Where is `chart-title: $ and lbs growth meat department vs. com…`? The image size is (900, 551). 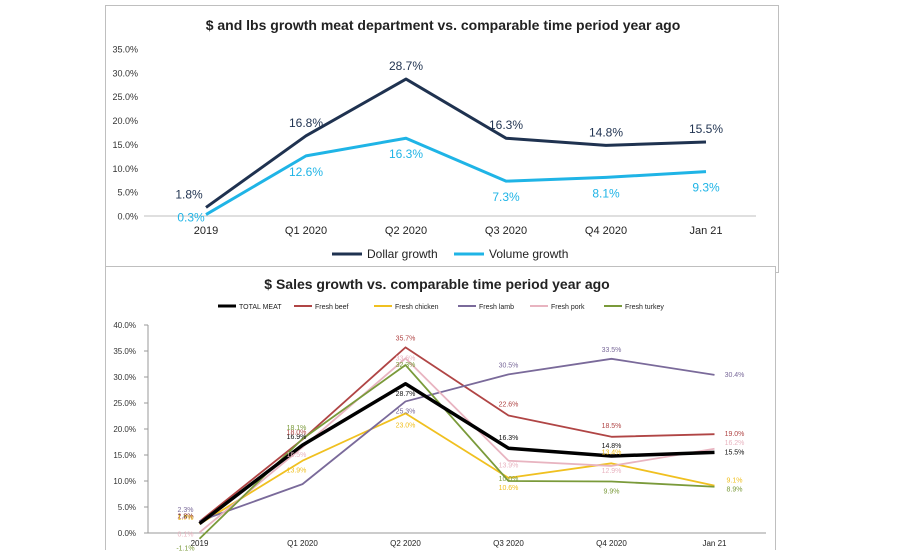 chart-title: $ and lbs growth meat department vs. com… is located at coordinates (443, 25).